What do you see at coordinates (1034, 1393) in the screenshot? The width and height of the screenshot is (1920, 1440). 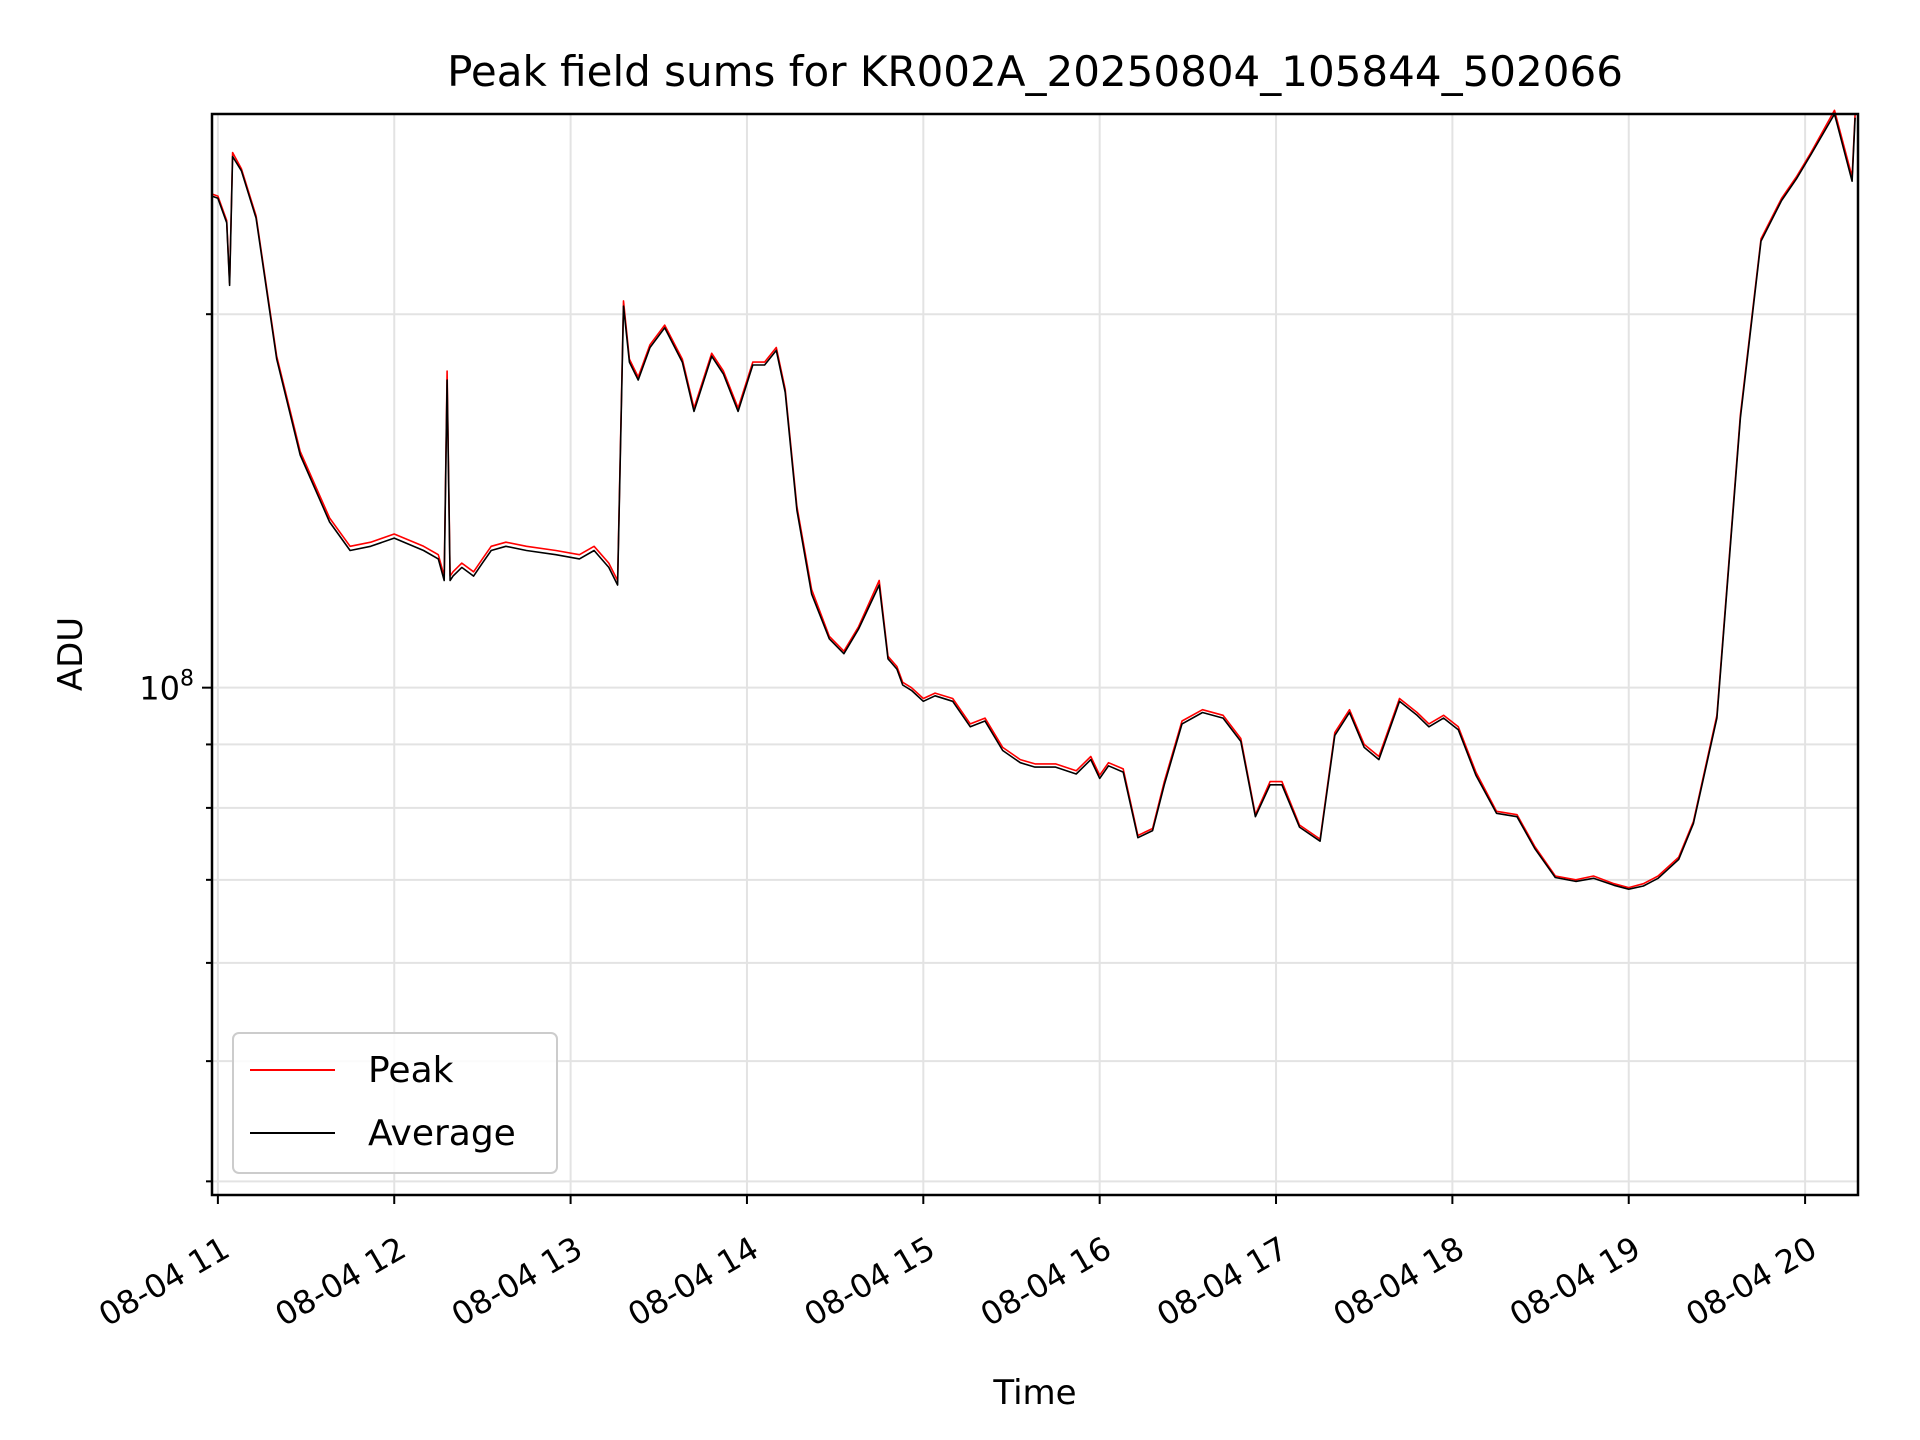 I see `x-axis-label: Time` at bounding box center [1034, 1393].